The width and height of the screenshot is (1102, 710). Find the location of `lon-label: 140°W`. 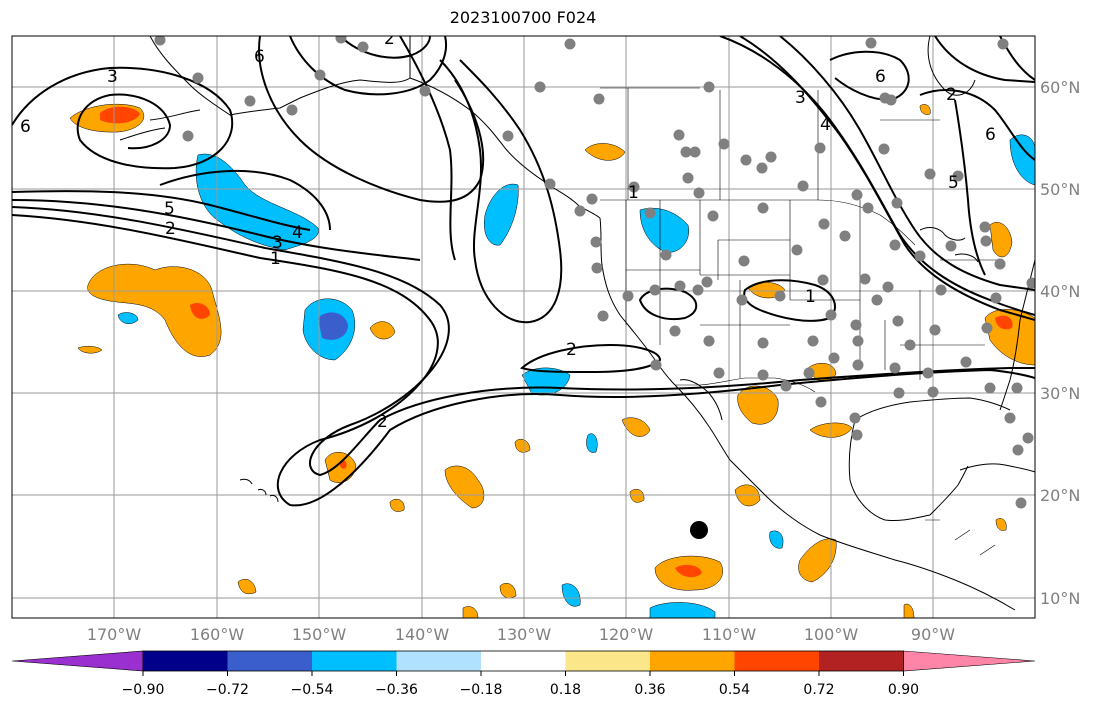

lon-label: 140°W is located at coordinates (422, 634).